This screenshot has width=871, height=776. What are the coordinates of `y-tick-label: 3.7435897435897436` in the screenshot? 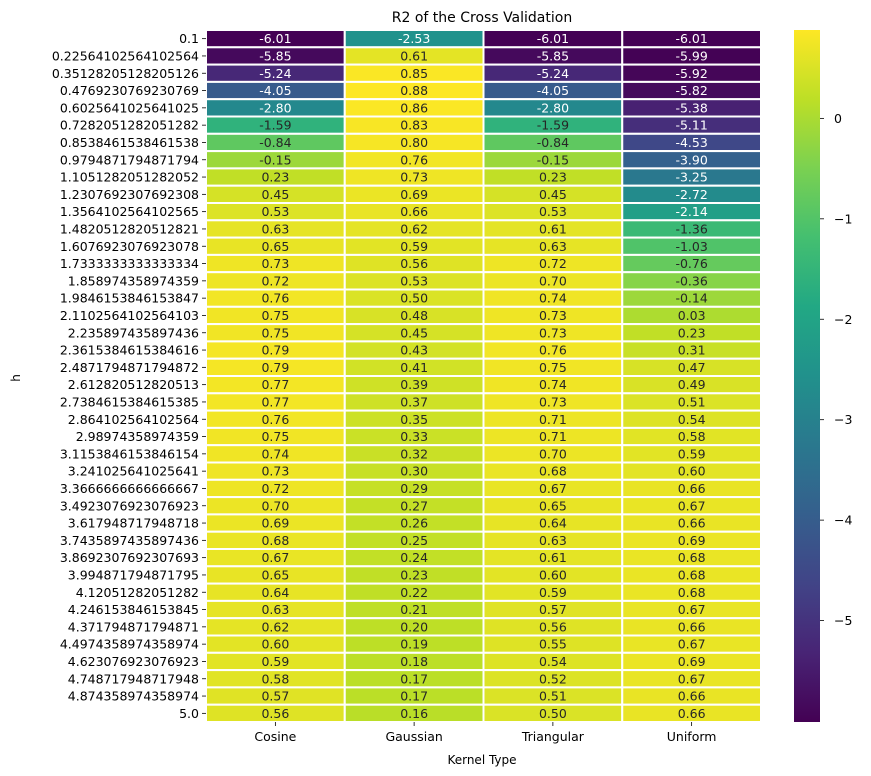 It's located at (129, 540).